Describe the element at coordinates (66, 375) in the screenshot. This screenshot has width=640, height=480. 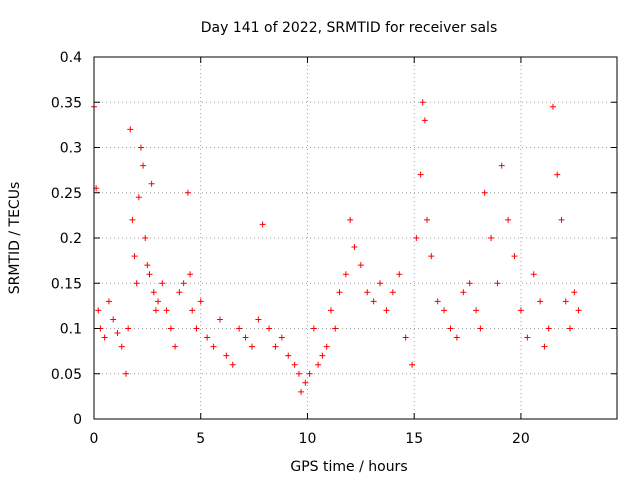
I see `y-tick-label: 0.05` at that location.